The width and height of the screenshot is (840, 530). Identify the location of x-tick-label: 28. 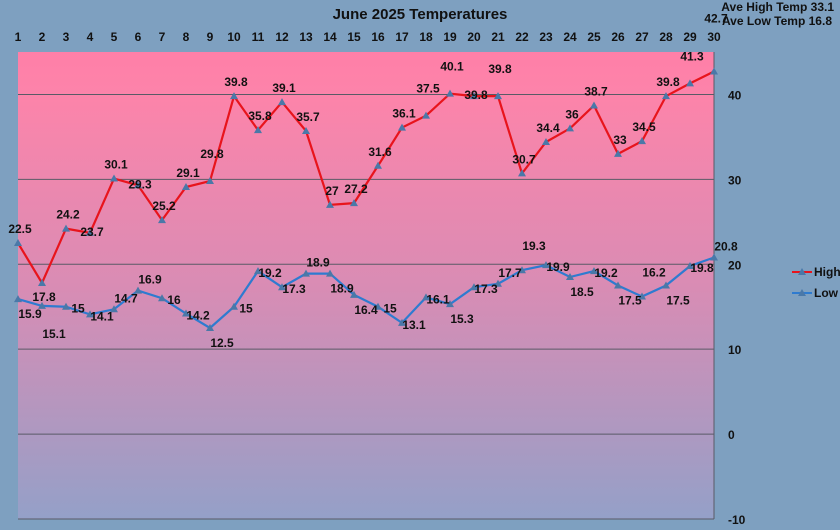
(666, 37).